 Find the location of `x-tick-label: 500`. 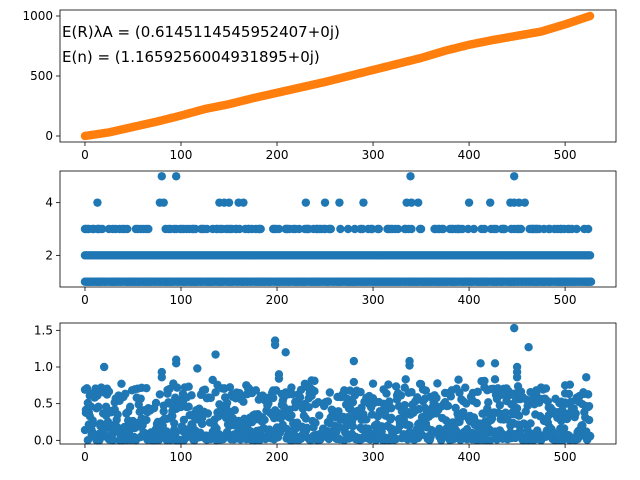

x-tick-label: 500 is located at coordinates (565, 155).